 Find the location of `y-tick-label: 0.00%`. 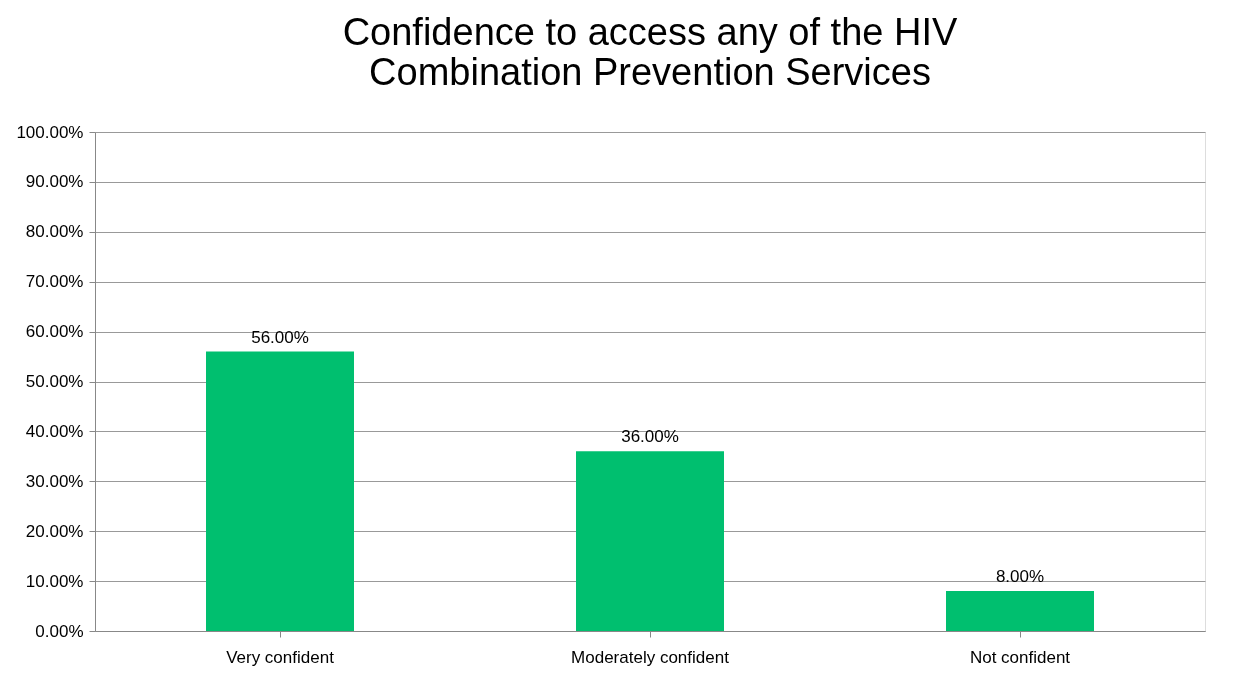

y-tick-label: 0.00% is located at coordinates (59, 631).